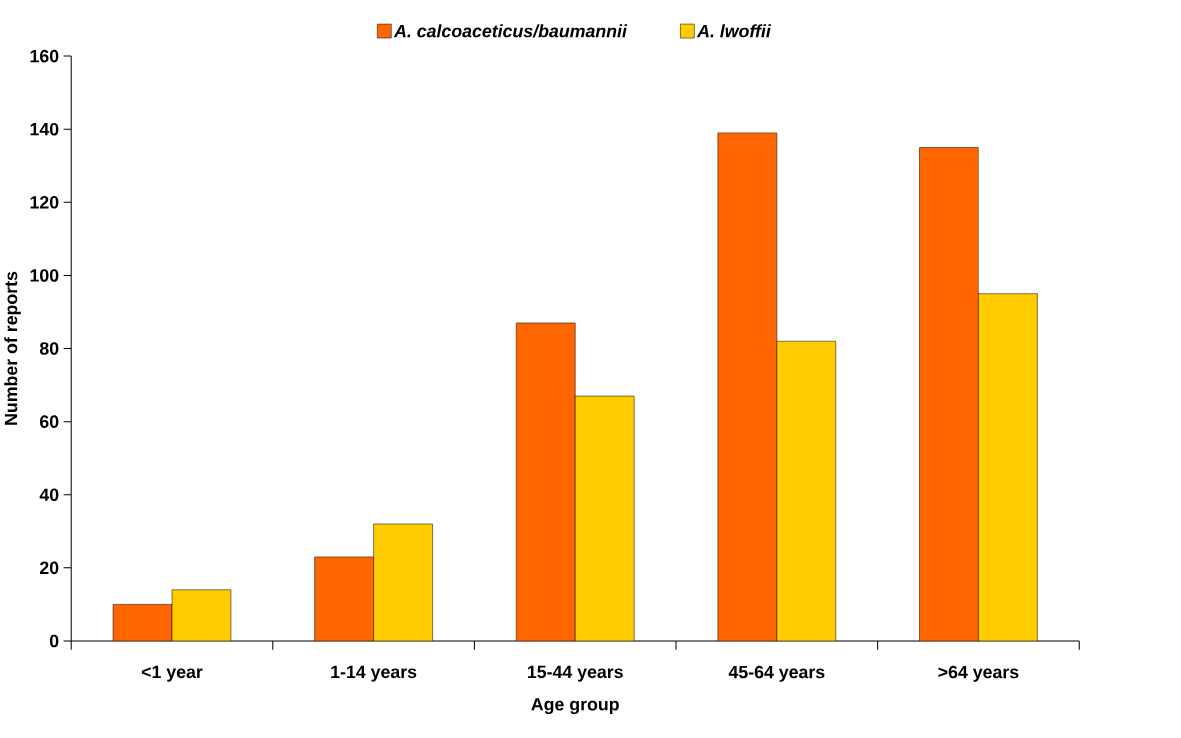 The width and height of the screenshot is (1181, 738). What do you see at coordinates (44, 129) in the screenshot?
I see `y-tick-label: 140` at bounding box center [44, 129].